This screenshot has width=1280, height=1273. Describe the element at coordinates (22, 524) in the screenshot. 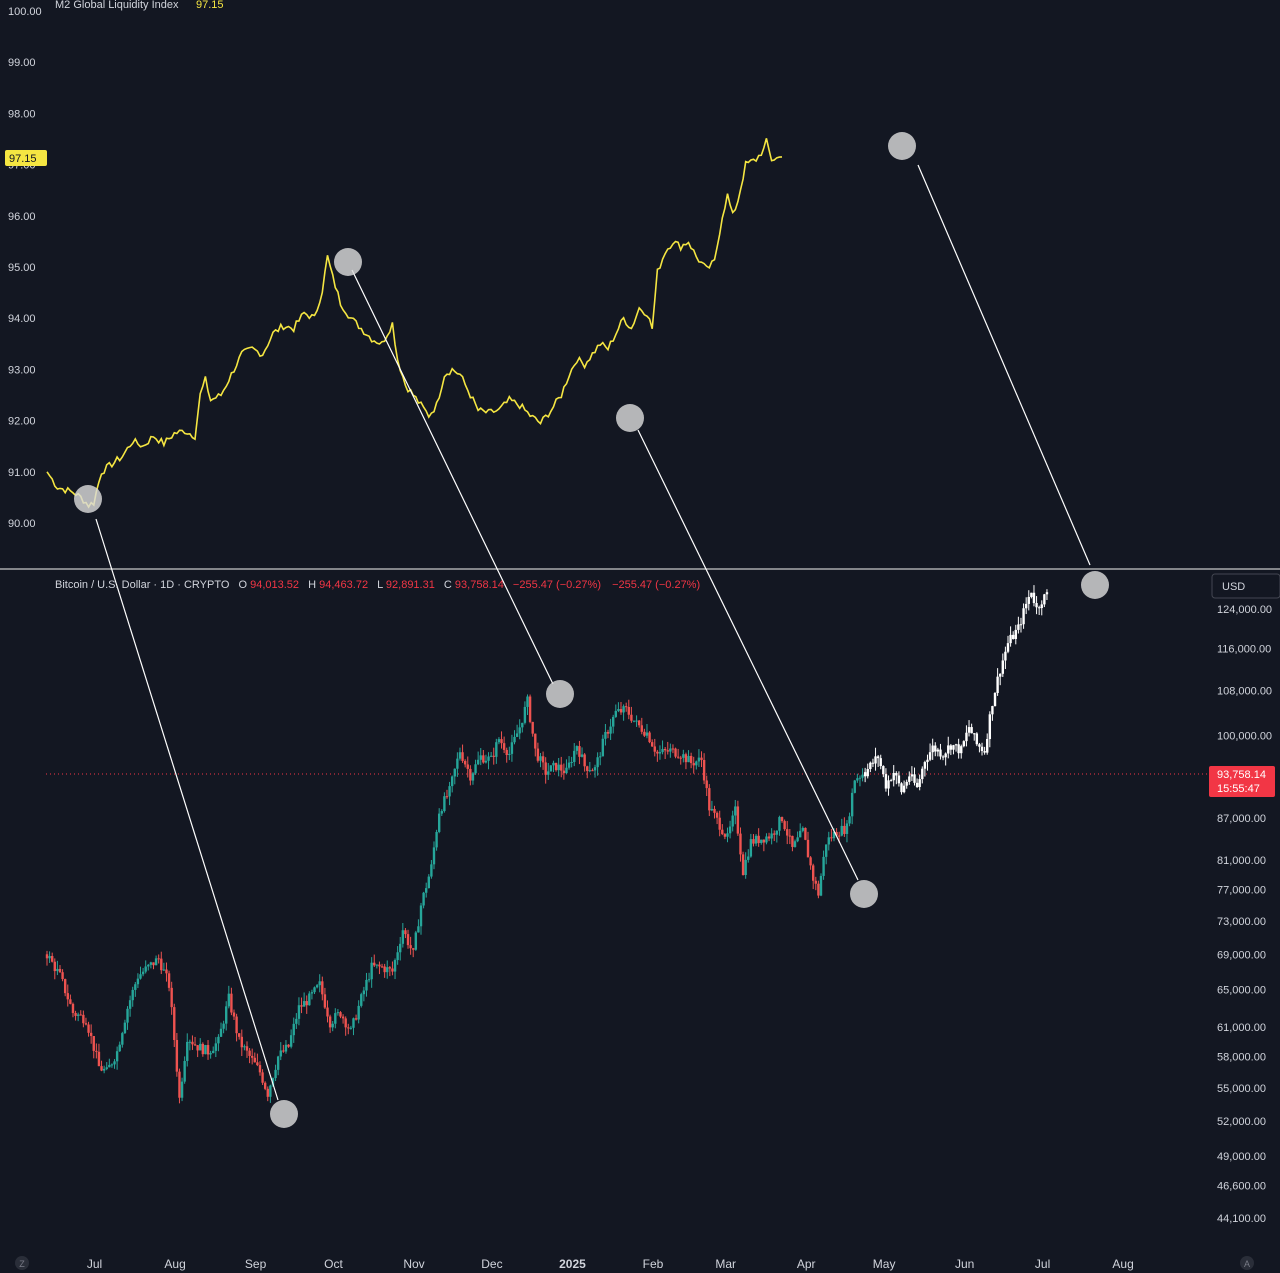

I see `m2-tick-label: 90.00` at that location.